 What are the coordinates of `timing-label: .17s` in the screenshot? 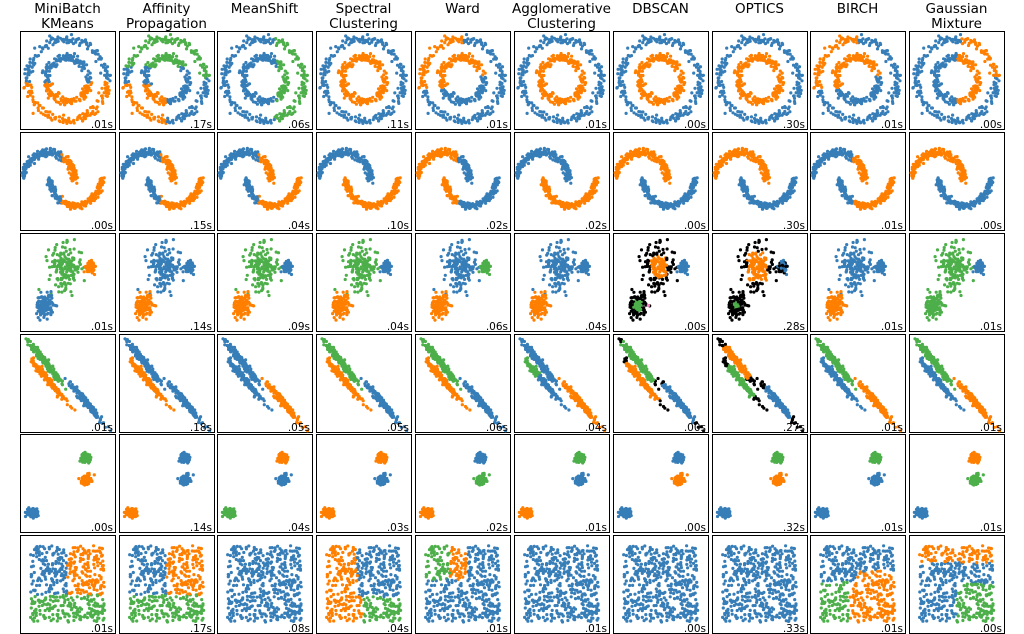 It's located at (201, 125).